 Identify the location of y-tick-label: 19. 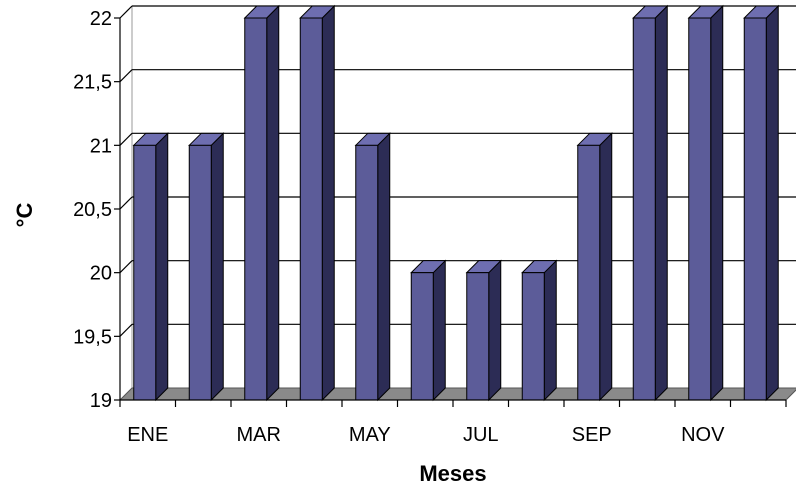
(101, 401).